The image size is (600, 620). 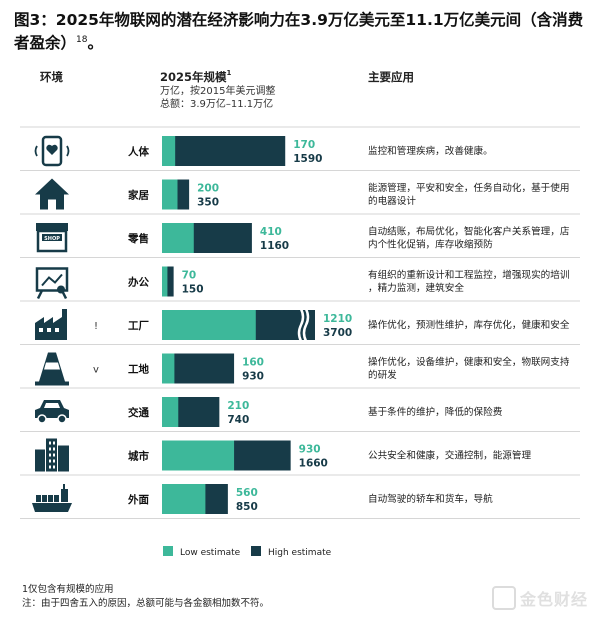 I want to click on category-label: 人体, so click(x=138, y=151).